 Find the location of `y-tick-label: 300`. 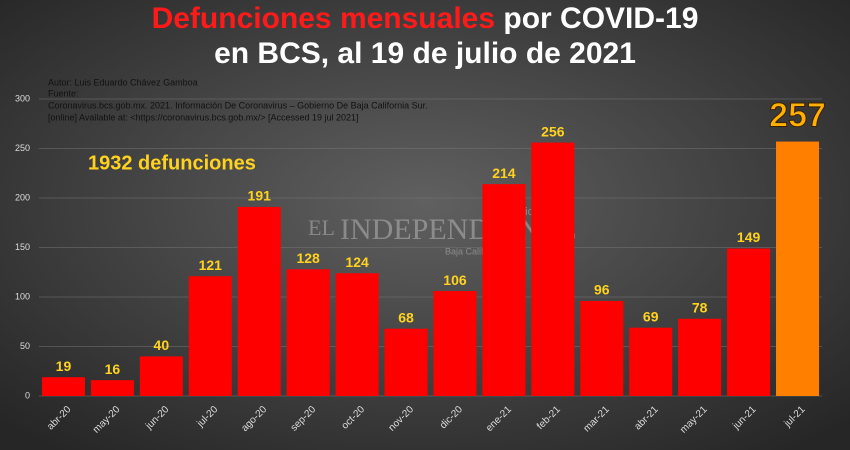

y-tick-label: 300 is located at coordinates (22, 98).